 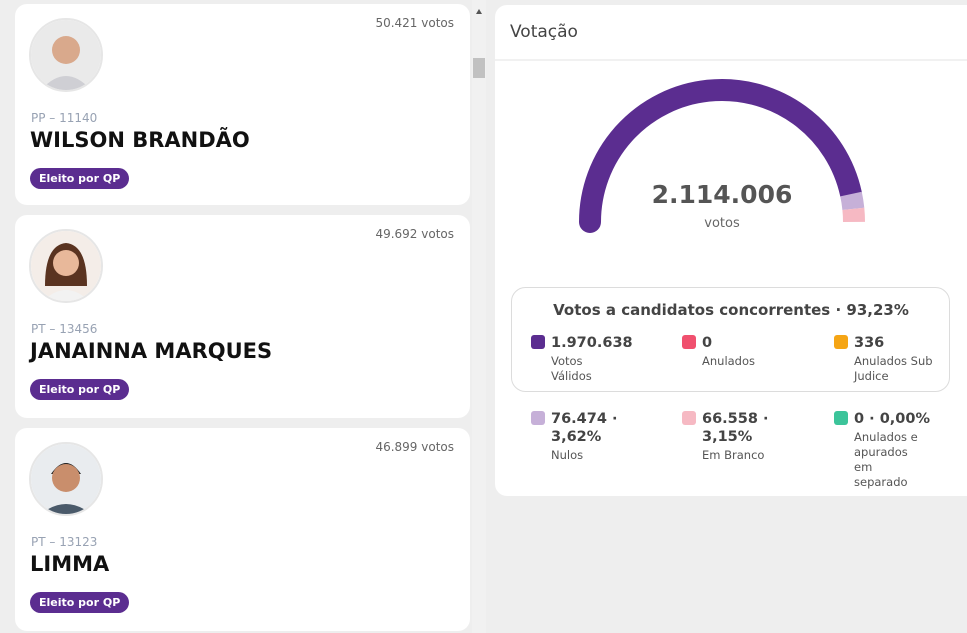 What do you see at coordinates (881, 482) in the screenshot?
I see `item-label-line: separado` at bounding box center [881, 482].